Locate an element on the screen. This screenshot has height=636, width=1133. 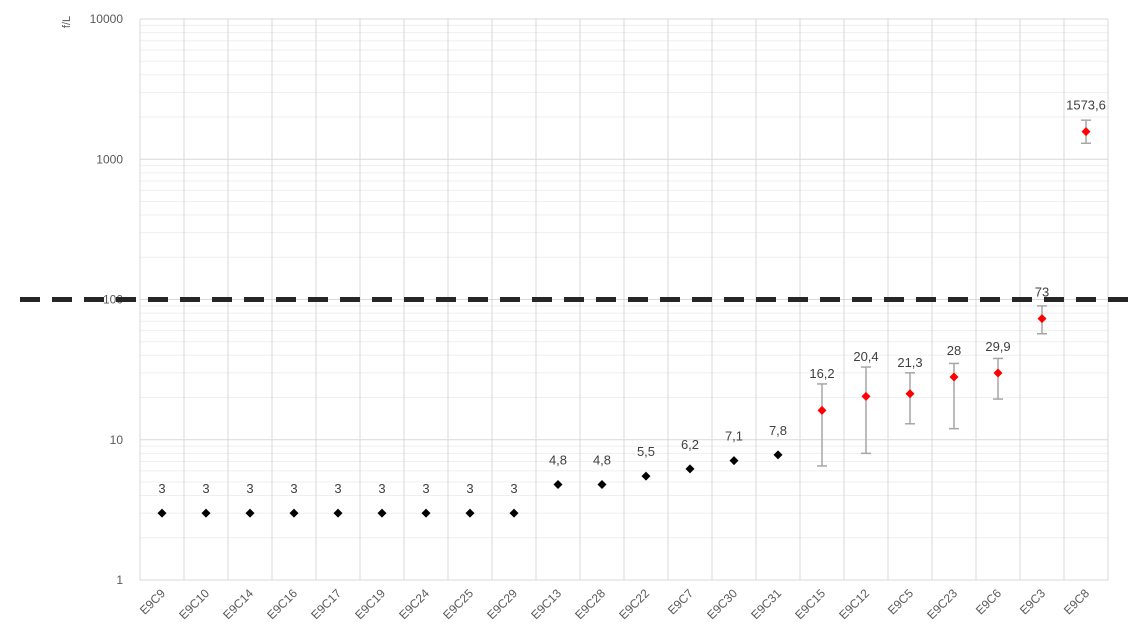
x-category-label: E9C19 is located at coordinates (370, 604).